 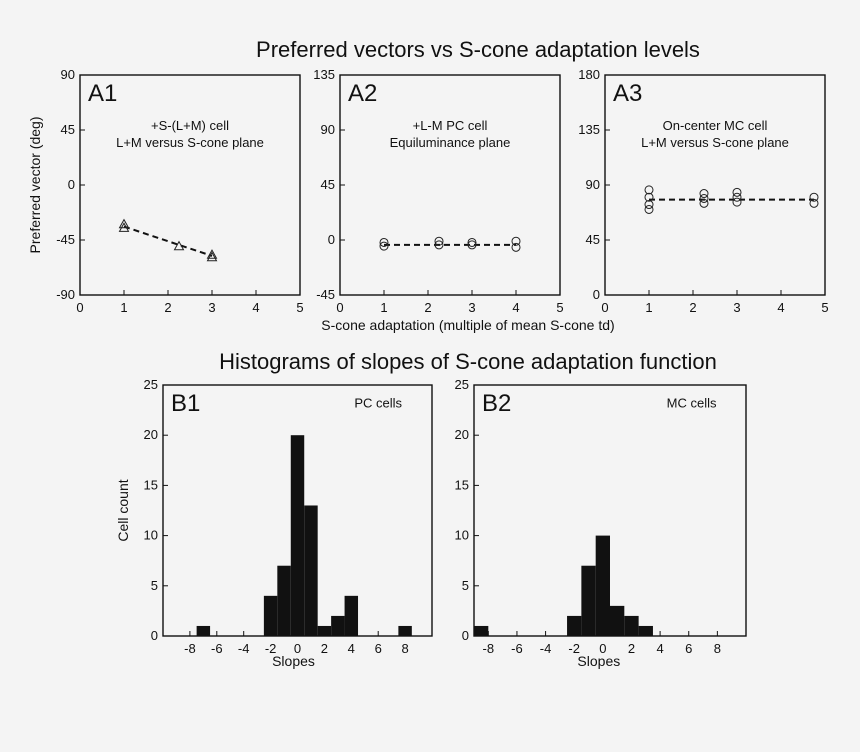 What do you see at coordinates (589, 74) in the screenshot?
I see `y-tick-label: 180` at bounding box center [589, 74].